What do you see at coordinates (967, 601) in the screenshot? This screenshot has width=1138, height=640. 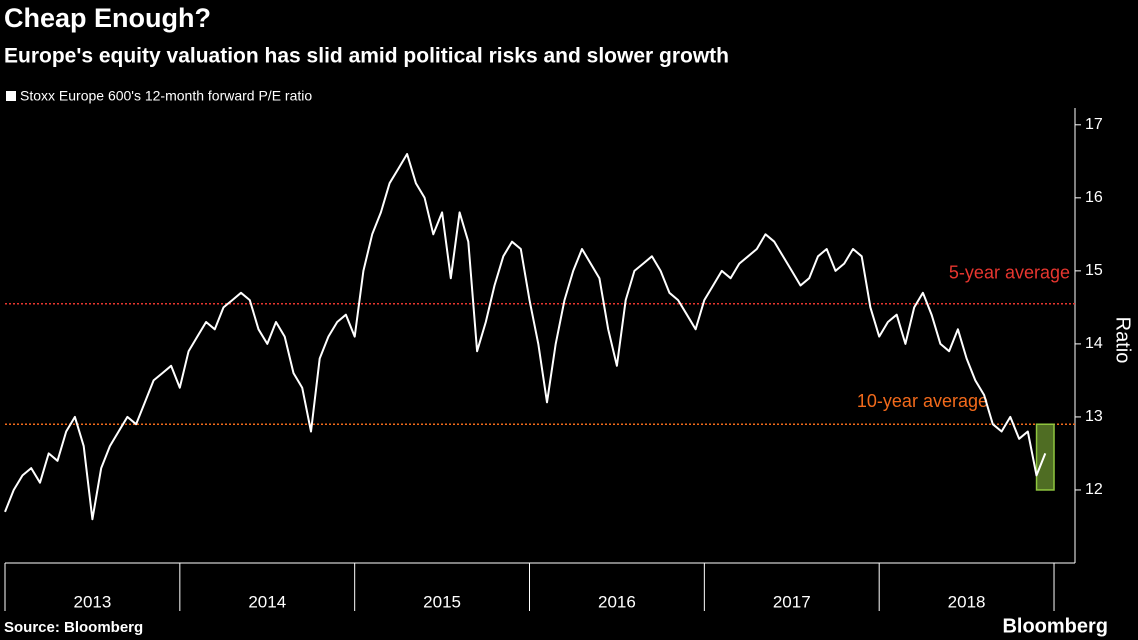 I see `x-tick-label: 2018` at bounding box center [967, 601].